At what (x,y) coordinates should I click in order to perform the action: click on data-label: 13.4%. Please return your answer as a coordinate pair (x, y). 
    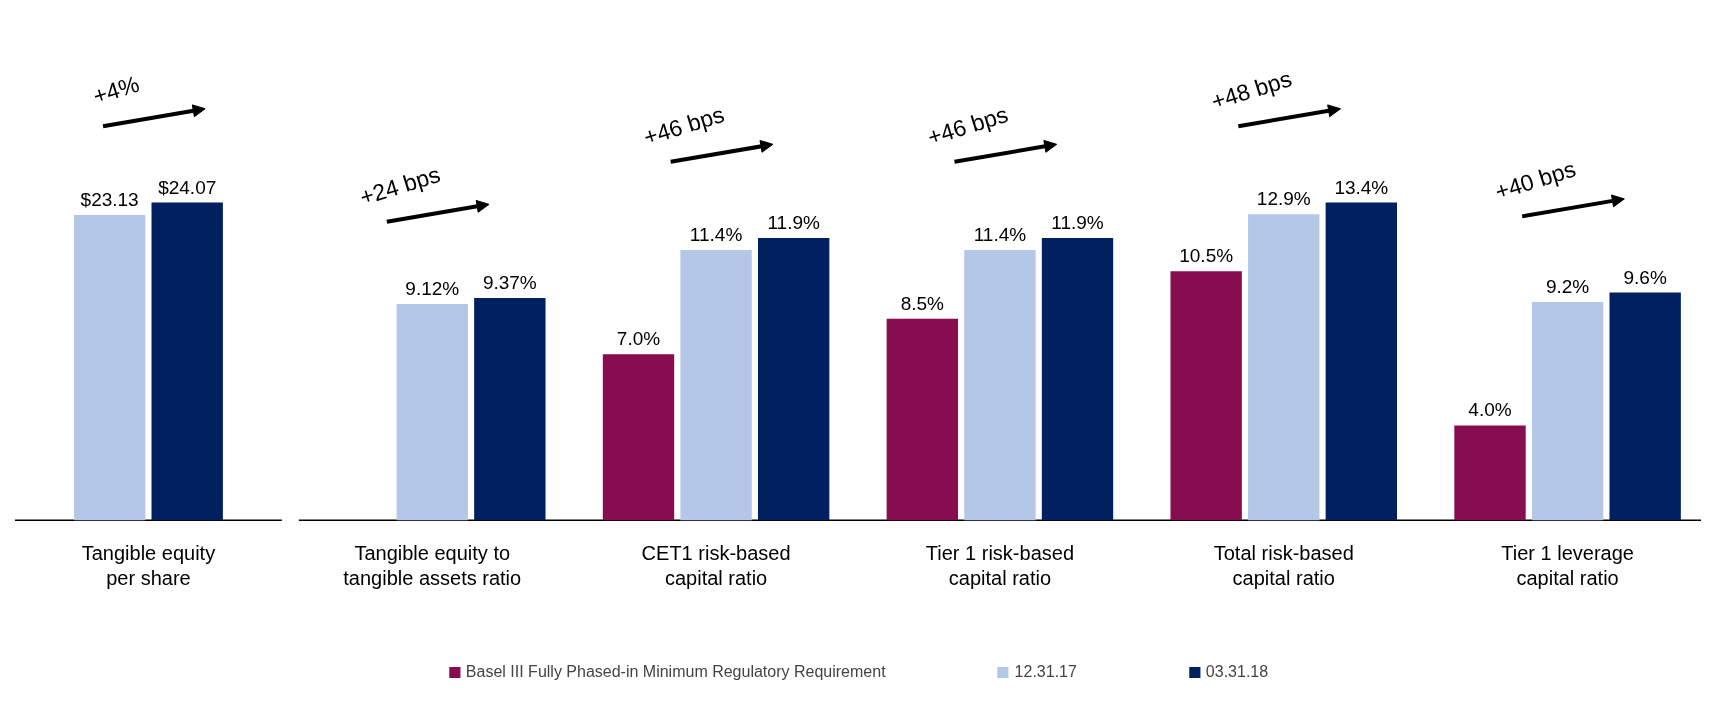
    Looking at the image, I should click on (1361, 187).